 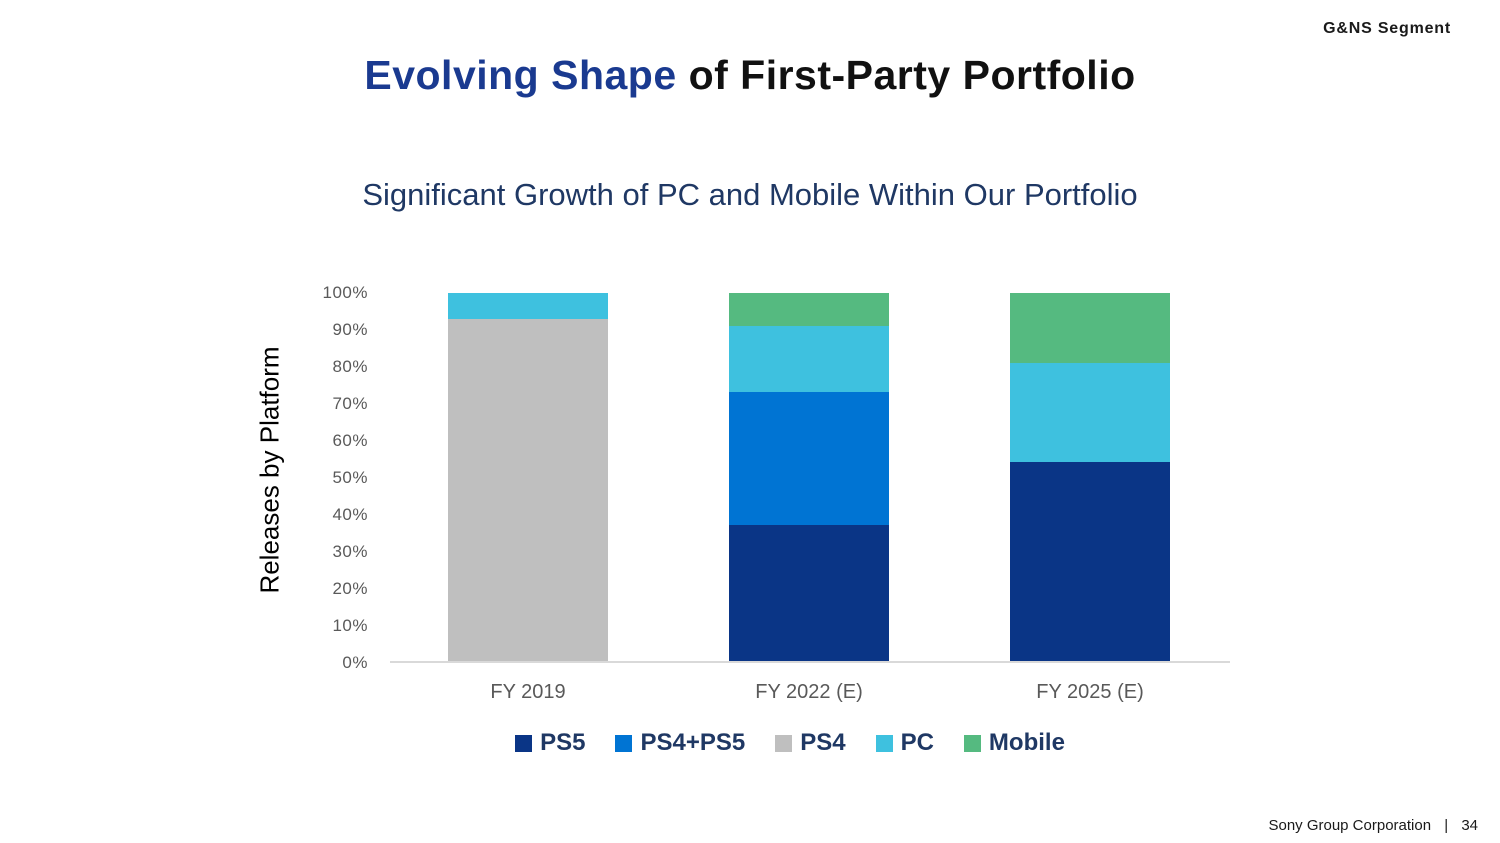 I want to click on bar-segment-fy-2025-e-ps5, so click(x=1090, y=561).